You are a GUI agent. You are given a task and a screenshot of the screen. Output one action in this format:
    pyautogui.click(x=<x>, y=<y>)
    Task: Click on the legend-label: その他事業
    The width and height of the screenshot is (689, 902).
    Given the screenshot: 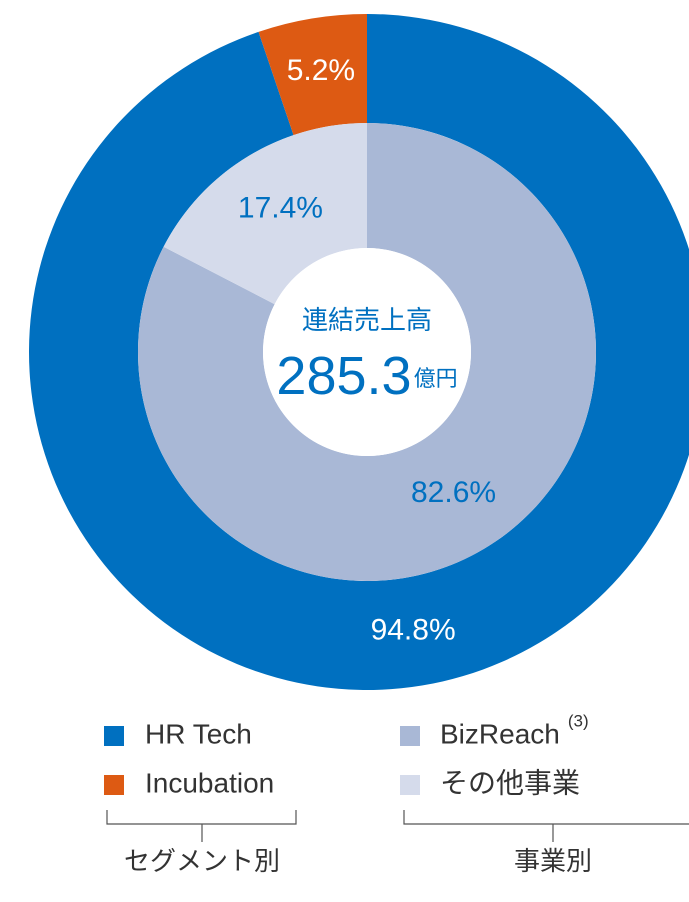 What is the action you would take?
    pyautogui.click(x=510, y=782)
    